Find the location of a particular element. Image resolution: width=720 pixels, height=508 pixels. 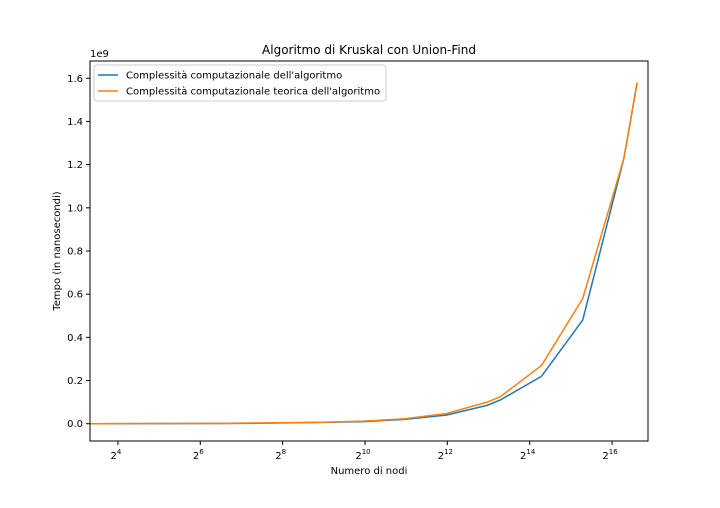

y-ticks: 0.0 0.2 0.4 0.6 0.8 1.0 1.2 1.4 1.6 is located at coordinates (78, 252).